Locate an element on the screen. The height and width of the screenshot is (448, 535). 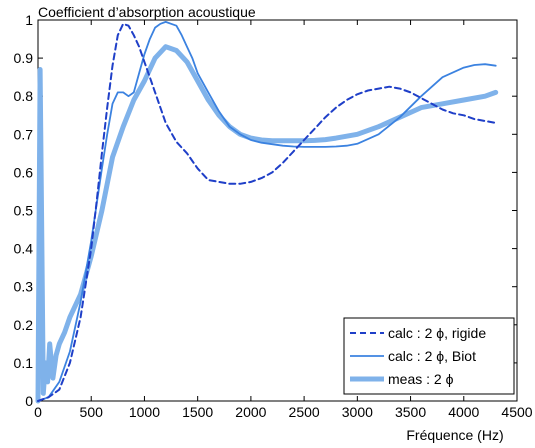
legend-label-3: meas : 2 ϕ is located at coordinates (421, 379).